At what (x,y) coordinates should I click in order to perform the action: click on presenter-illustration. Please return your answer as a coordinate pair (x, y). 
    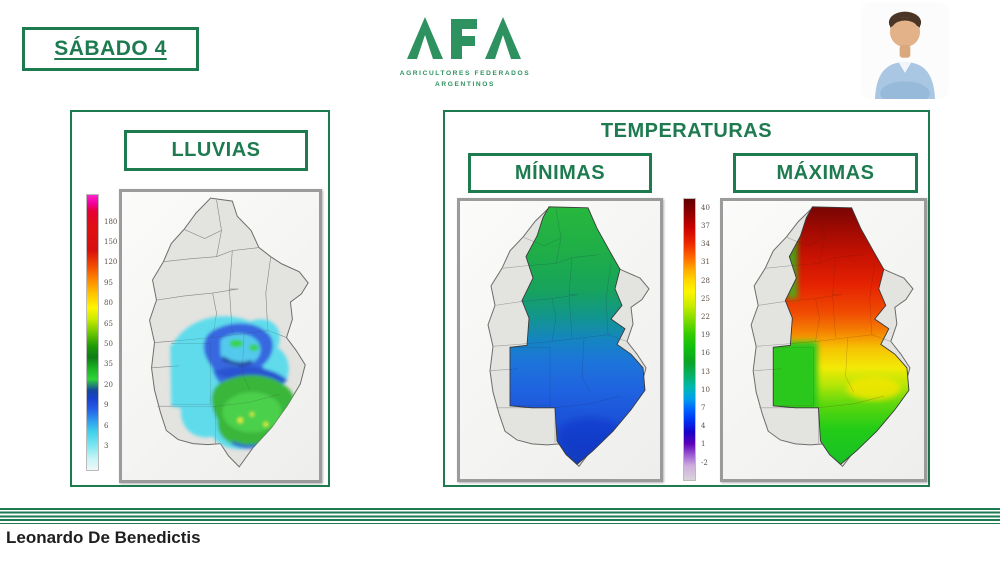
    Looking at the image, I should click on (905, 50).